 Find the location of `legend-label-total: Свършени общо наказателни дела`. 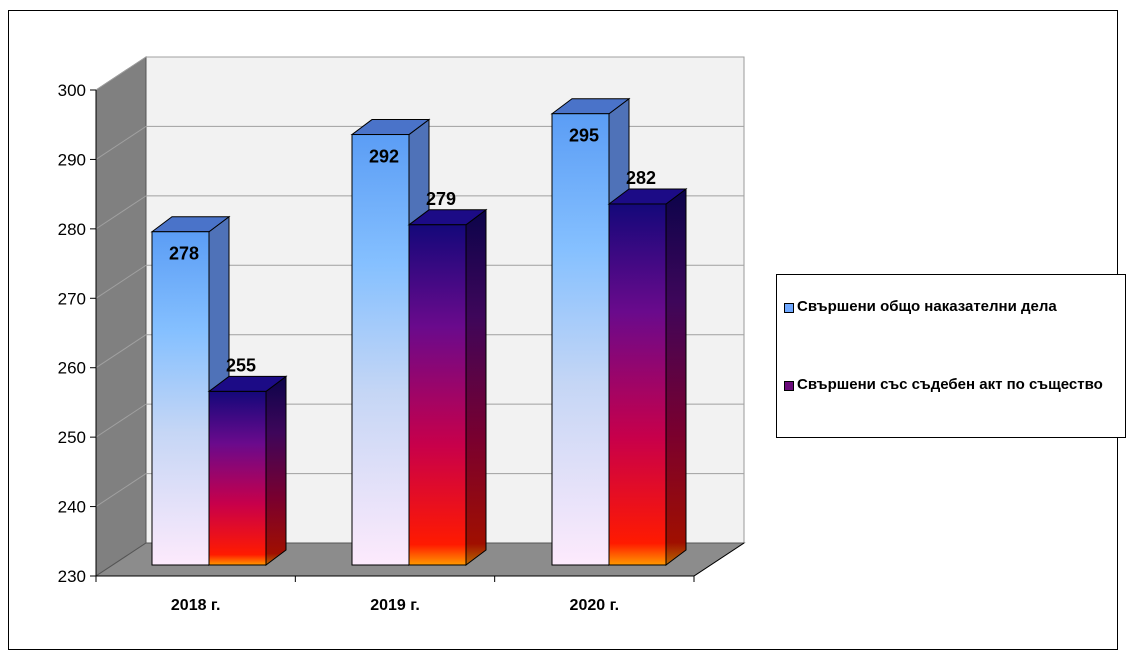

legend-label-total: Свършени общо наказателни дела is located at coordinates (927, 306).